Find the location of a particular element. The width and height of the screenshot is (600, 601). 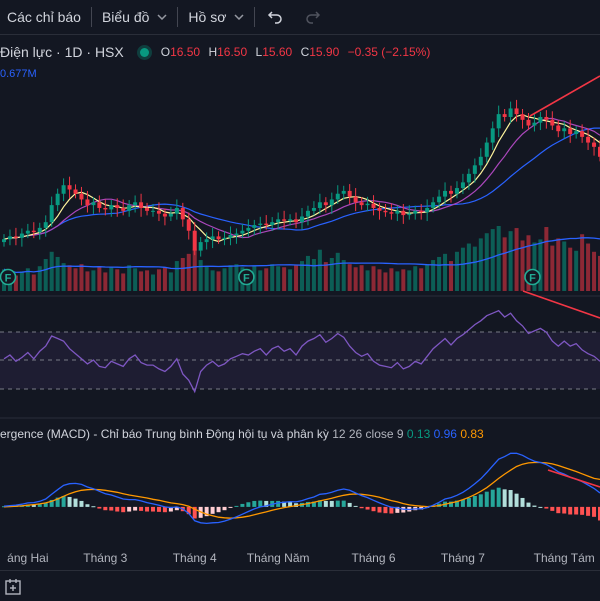

rsi-line is located at coordinates (301, 351).